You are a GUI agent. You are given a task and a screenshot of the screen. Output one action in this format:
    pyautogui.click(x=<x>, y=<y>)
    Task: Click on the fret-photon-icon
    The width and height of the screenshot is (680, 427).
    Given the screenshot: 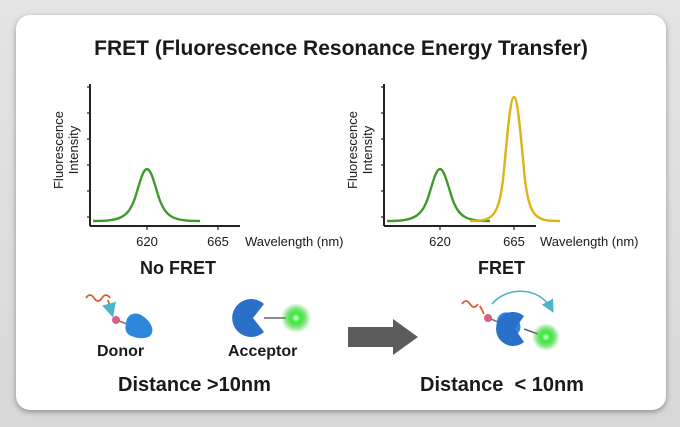 What is the action you would take?
    pyautogui.click(x=470, y=304)
    